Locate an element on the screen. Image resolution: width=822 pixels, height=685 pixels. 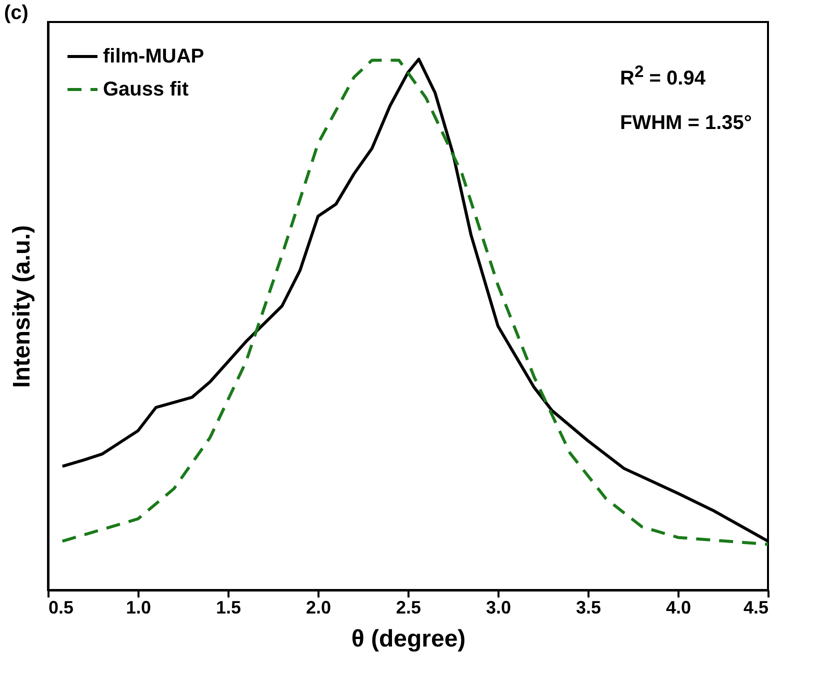
x-tick-label: 4.5 is located at coordinates (755, 608).